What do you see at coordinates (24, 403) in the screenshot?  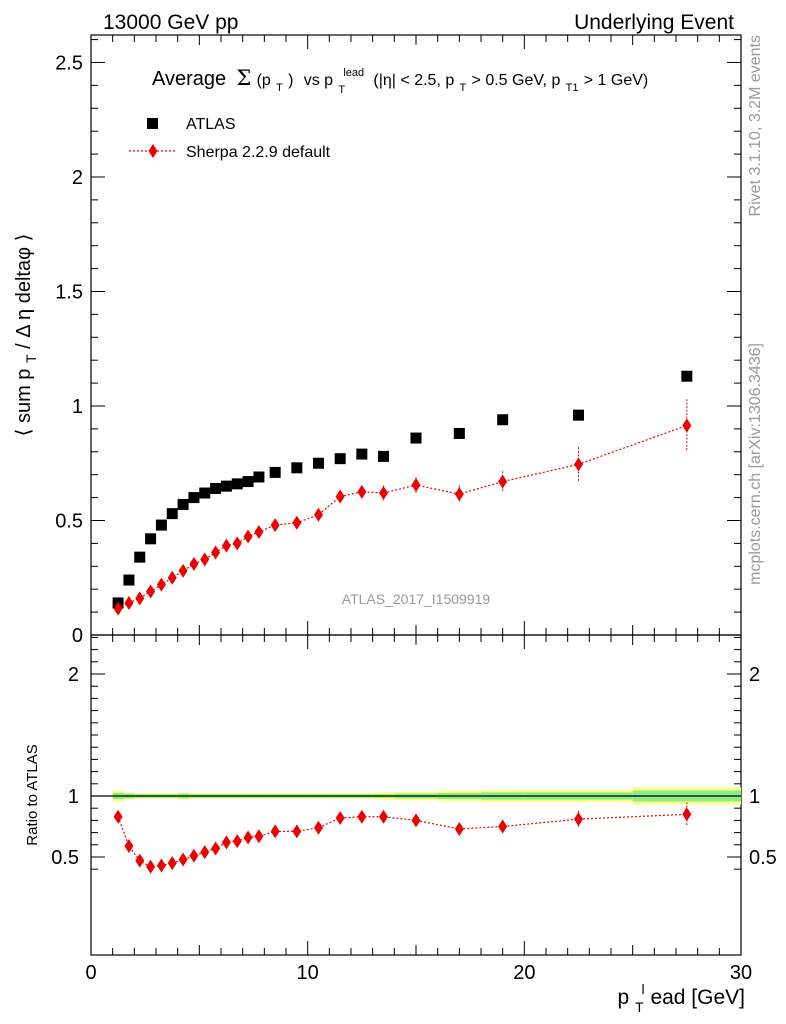 I see `ylabel-main: ⟨ sum p` at bounding box center [24, 403].